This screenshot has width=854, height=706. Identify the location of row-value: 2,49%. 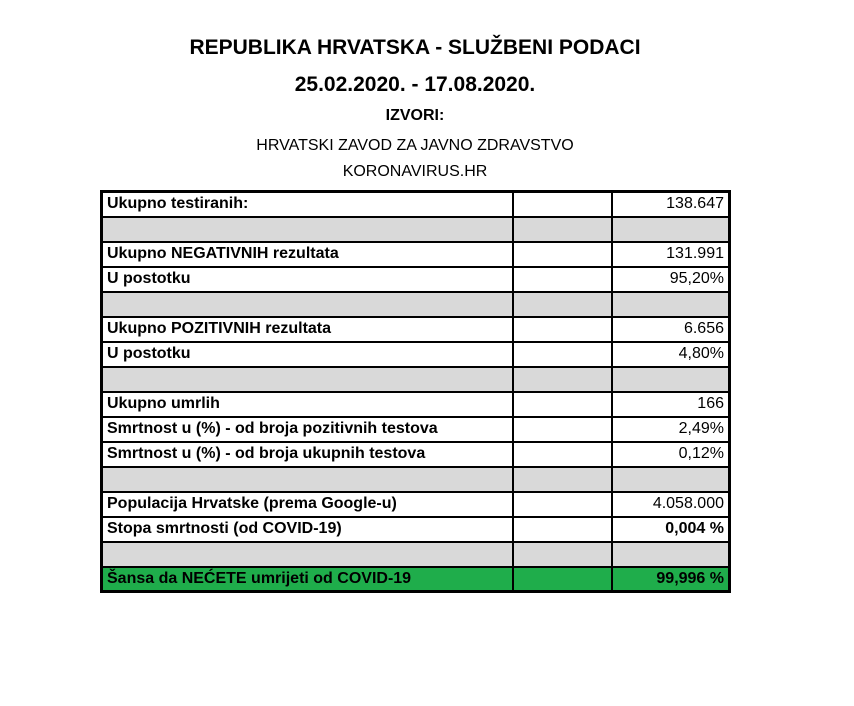
(670, 429).